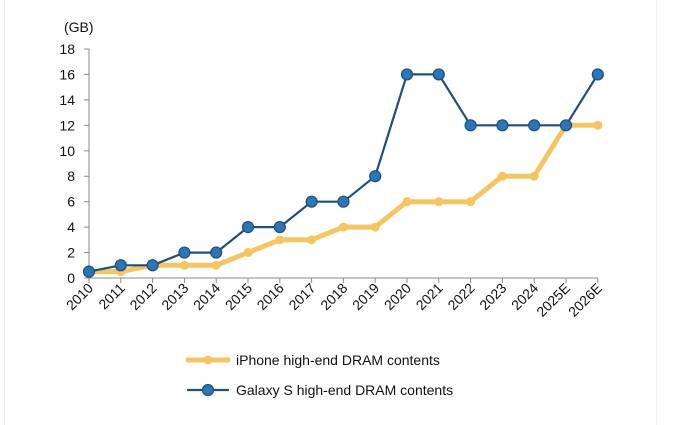 This screenshot has width=680, height=425. Describe the element at coordinates (238, 296) in the screenshot. I see `x-tick-label: 2015` at that location.